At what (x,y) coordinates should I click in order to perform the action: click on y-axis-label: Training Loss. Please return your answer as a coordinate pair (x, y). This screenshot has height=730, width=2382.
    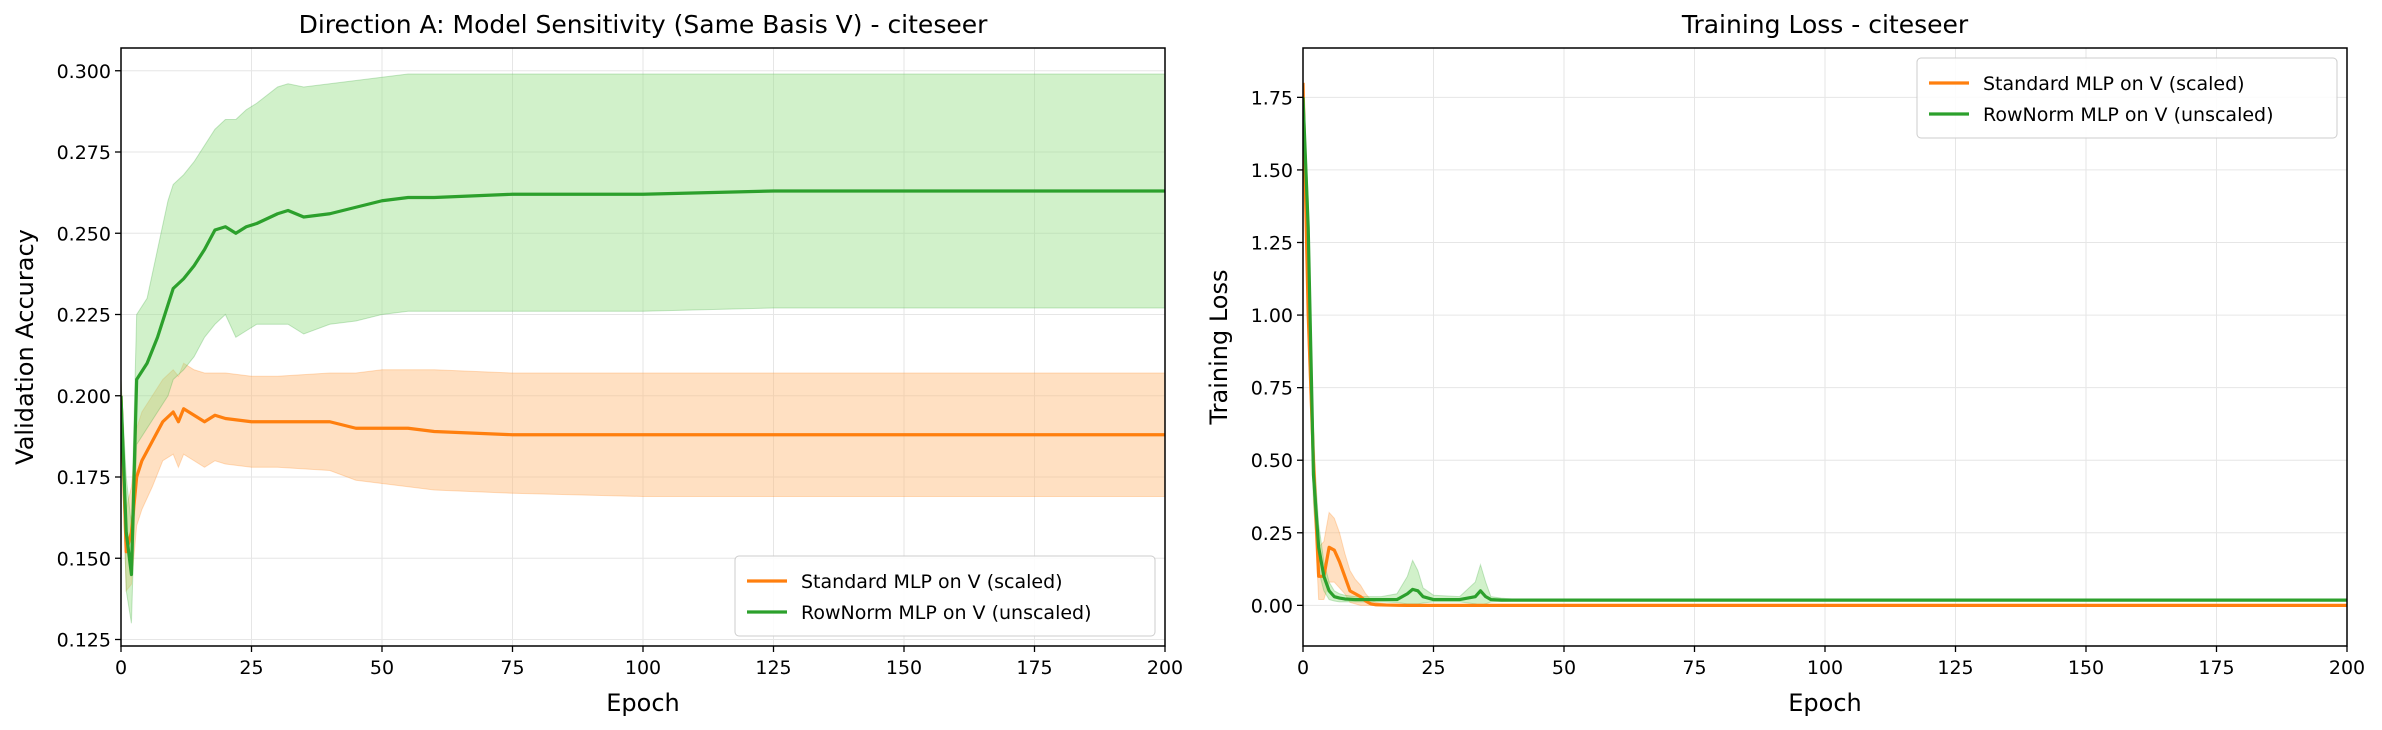
    Looking at the image, I should click on (1219, 348).